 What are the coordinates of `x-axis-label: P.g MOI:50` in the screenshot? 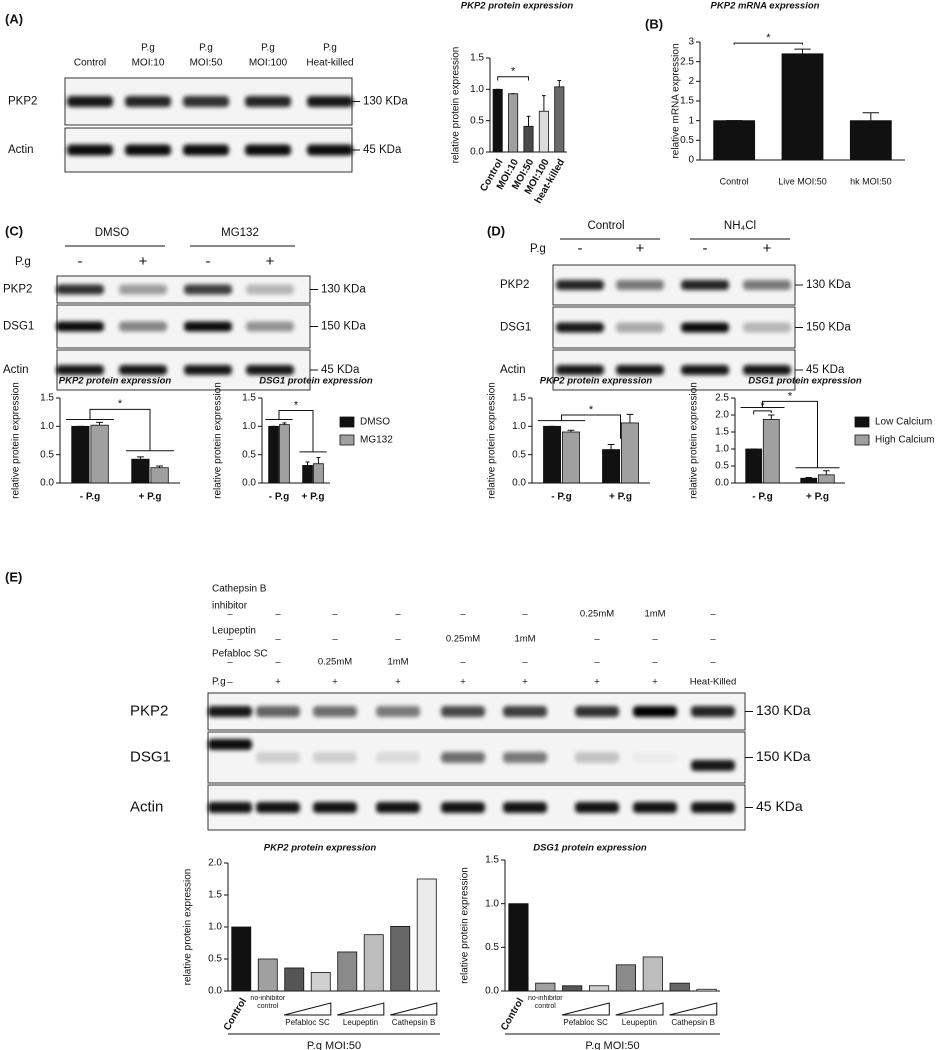 It's located at (334, 1045).